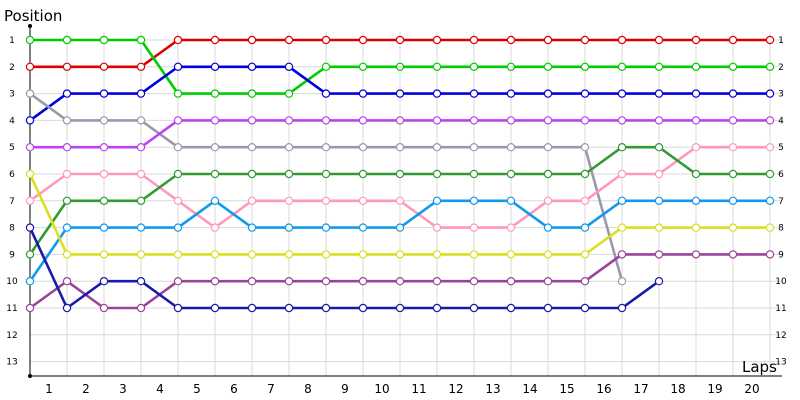  I want to click on x-tick-label: 15, so click(566, 389).